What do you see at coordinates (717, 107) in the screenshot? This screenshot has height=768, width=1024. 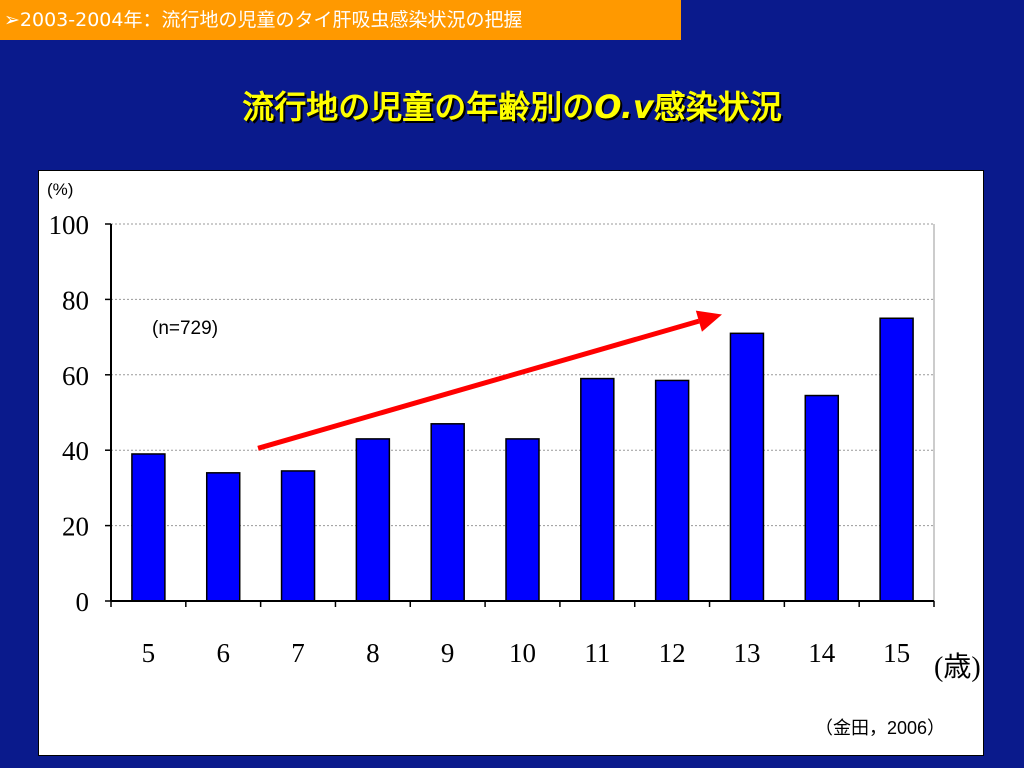 I see `title-suffix: 感染状況` at bounding box center [717, 107].